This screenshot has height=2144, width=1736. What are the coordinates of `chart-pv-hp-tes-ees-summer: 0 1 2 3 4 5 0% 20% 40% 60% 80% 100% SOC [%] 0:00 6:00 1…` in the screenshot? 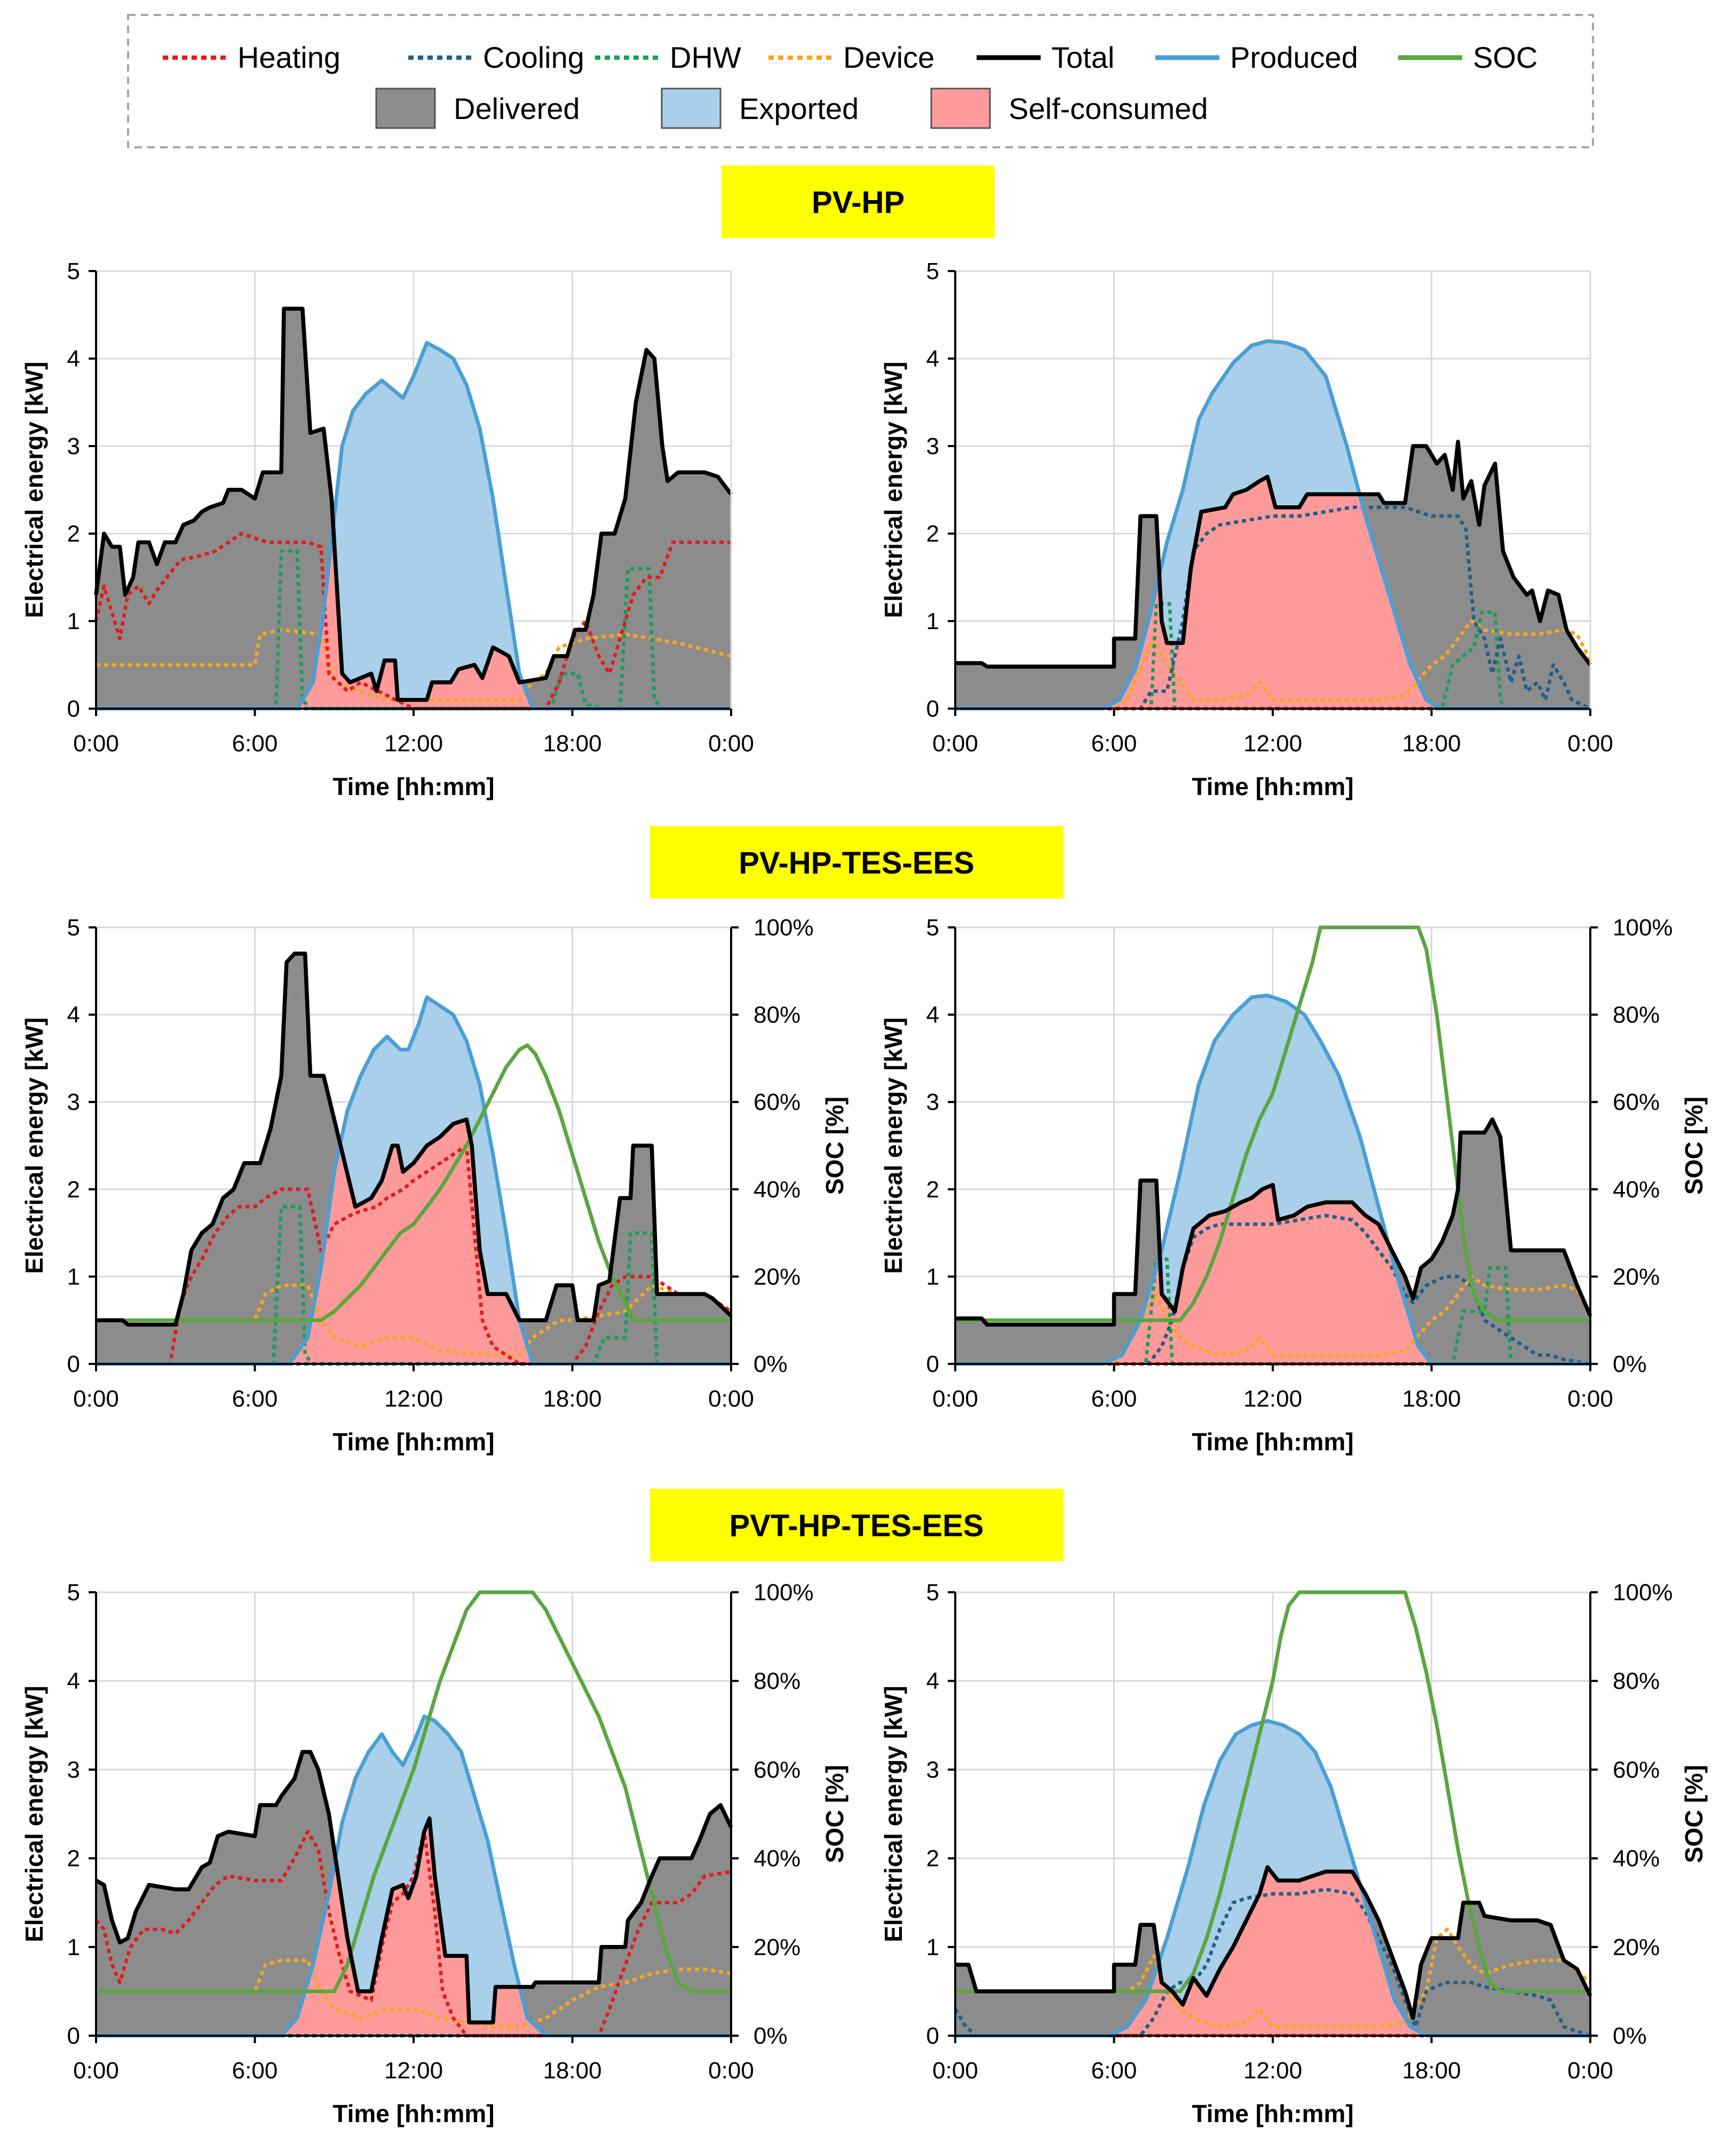 It's located at (1294, 1185).